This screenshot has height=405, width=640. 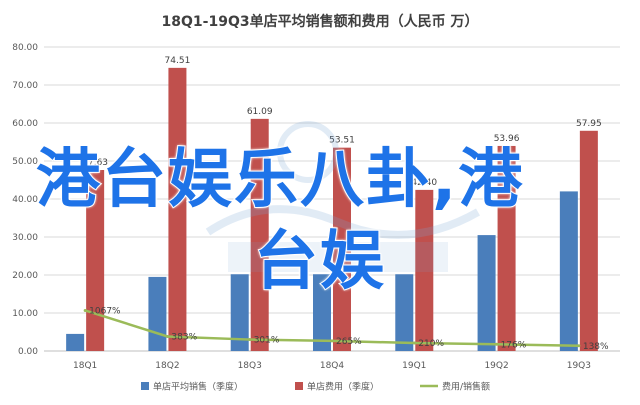 I want to click on x-tick-label: 18Q2, so click(x=167, y=366).